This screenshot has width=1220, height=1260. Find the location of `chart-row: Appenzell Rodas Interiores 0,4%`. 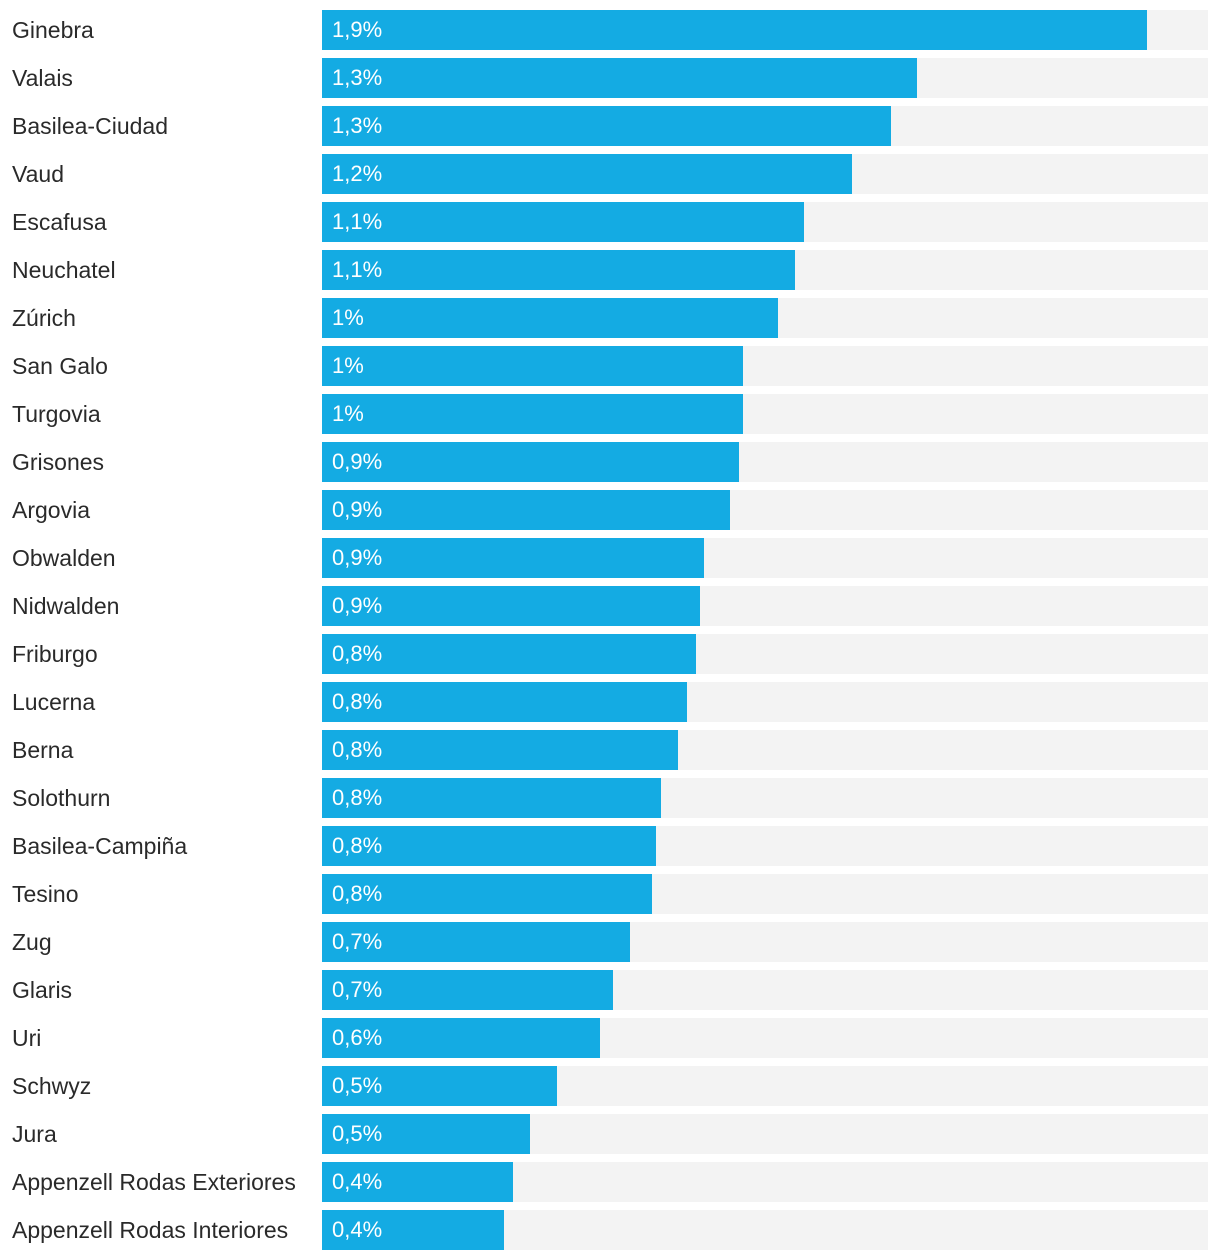

chart-row: Appenzell Rodas Interiores 0,4% is located at coordinates (610, 1230).